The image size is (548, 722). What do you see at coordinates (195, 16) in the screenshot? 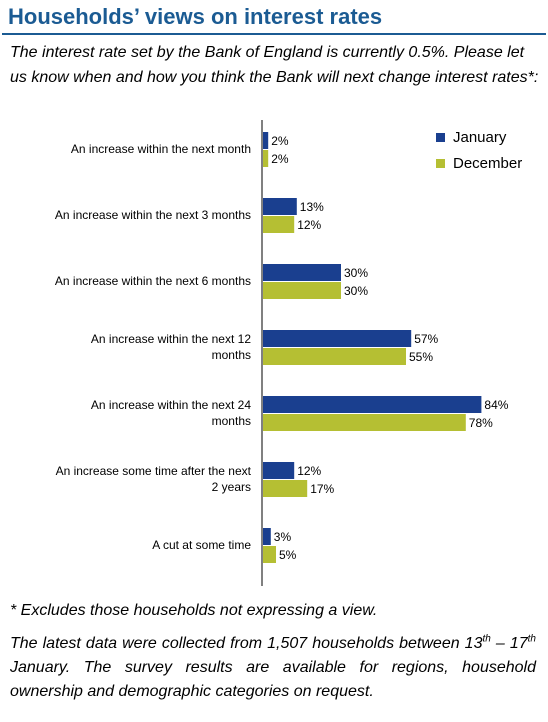
I see `page-title: Households’ views on interest rates` at bounding box center [195, 16].